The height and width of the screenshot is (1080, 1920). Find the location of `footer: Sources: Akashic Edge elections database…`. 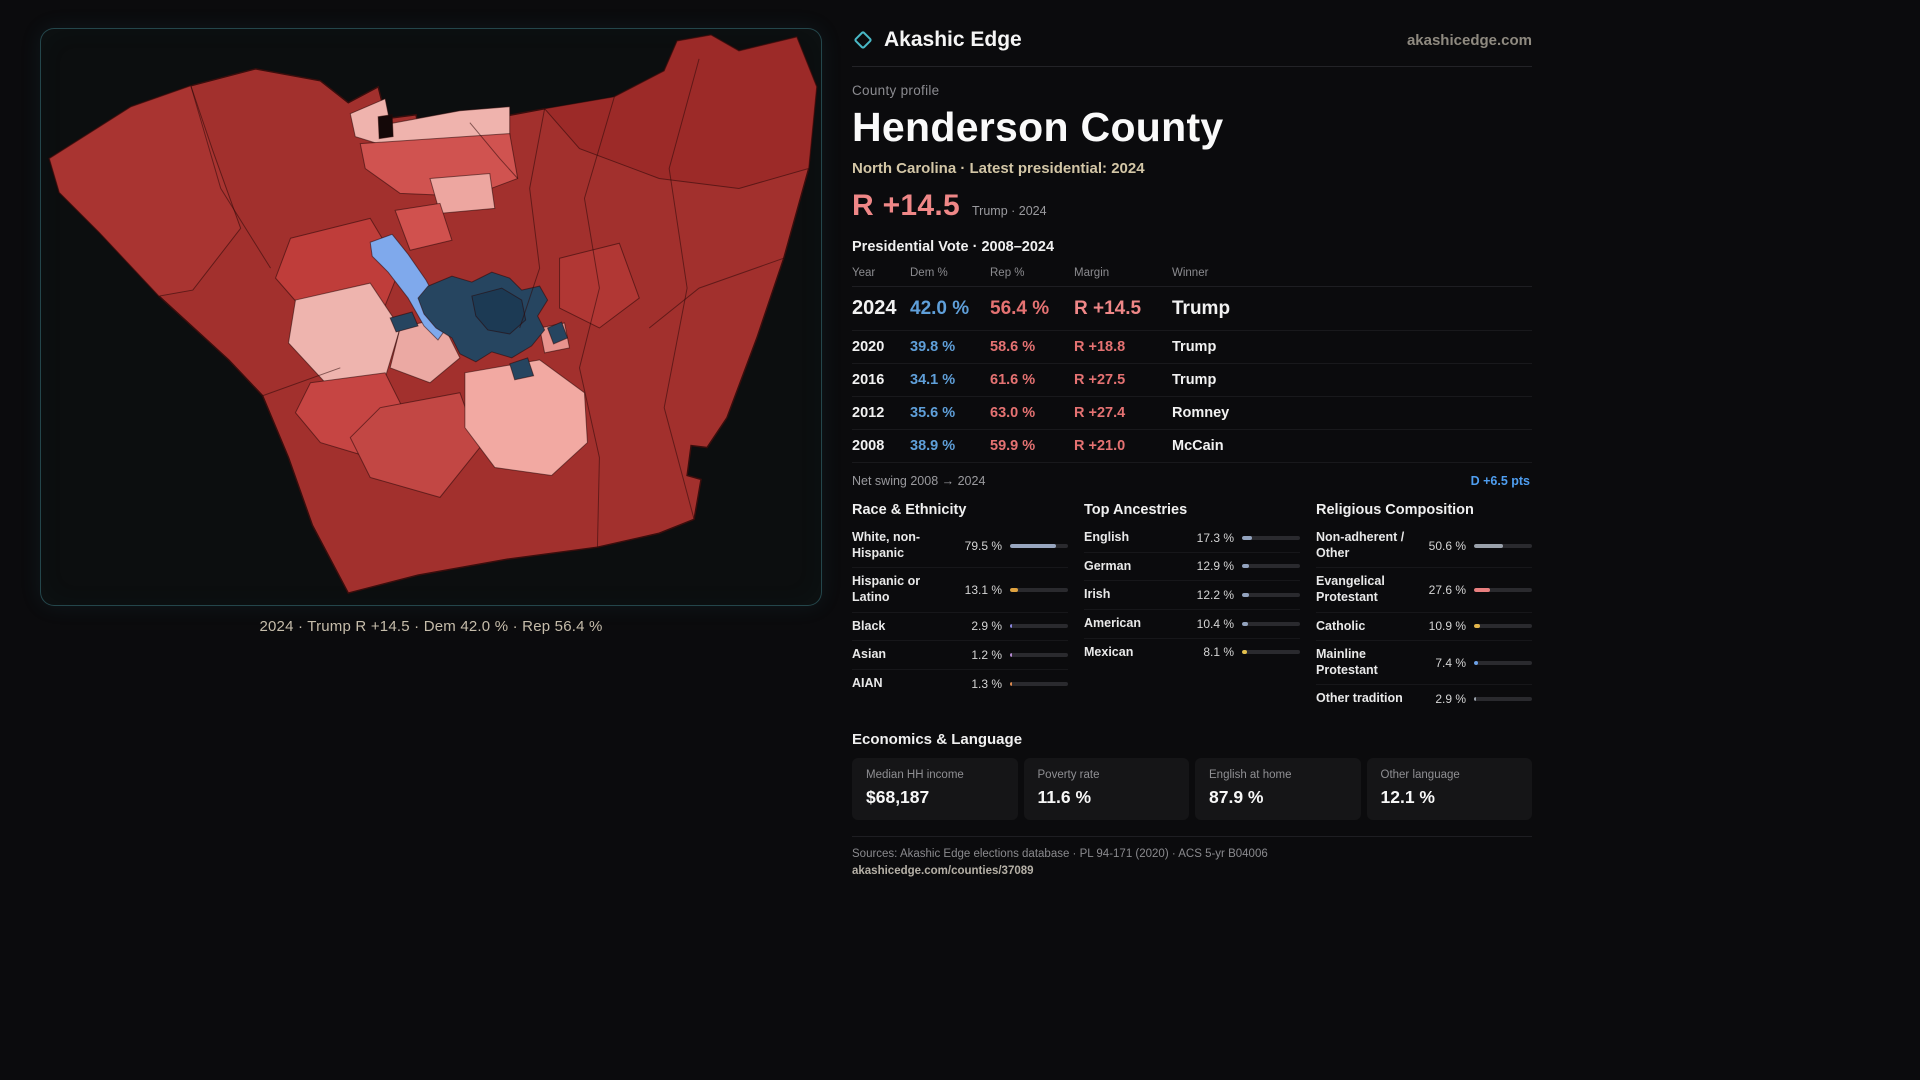

footer: Sources: Akashic Edge elections database… is located at coordinates (1192, 856).